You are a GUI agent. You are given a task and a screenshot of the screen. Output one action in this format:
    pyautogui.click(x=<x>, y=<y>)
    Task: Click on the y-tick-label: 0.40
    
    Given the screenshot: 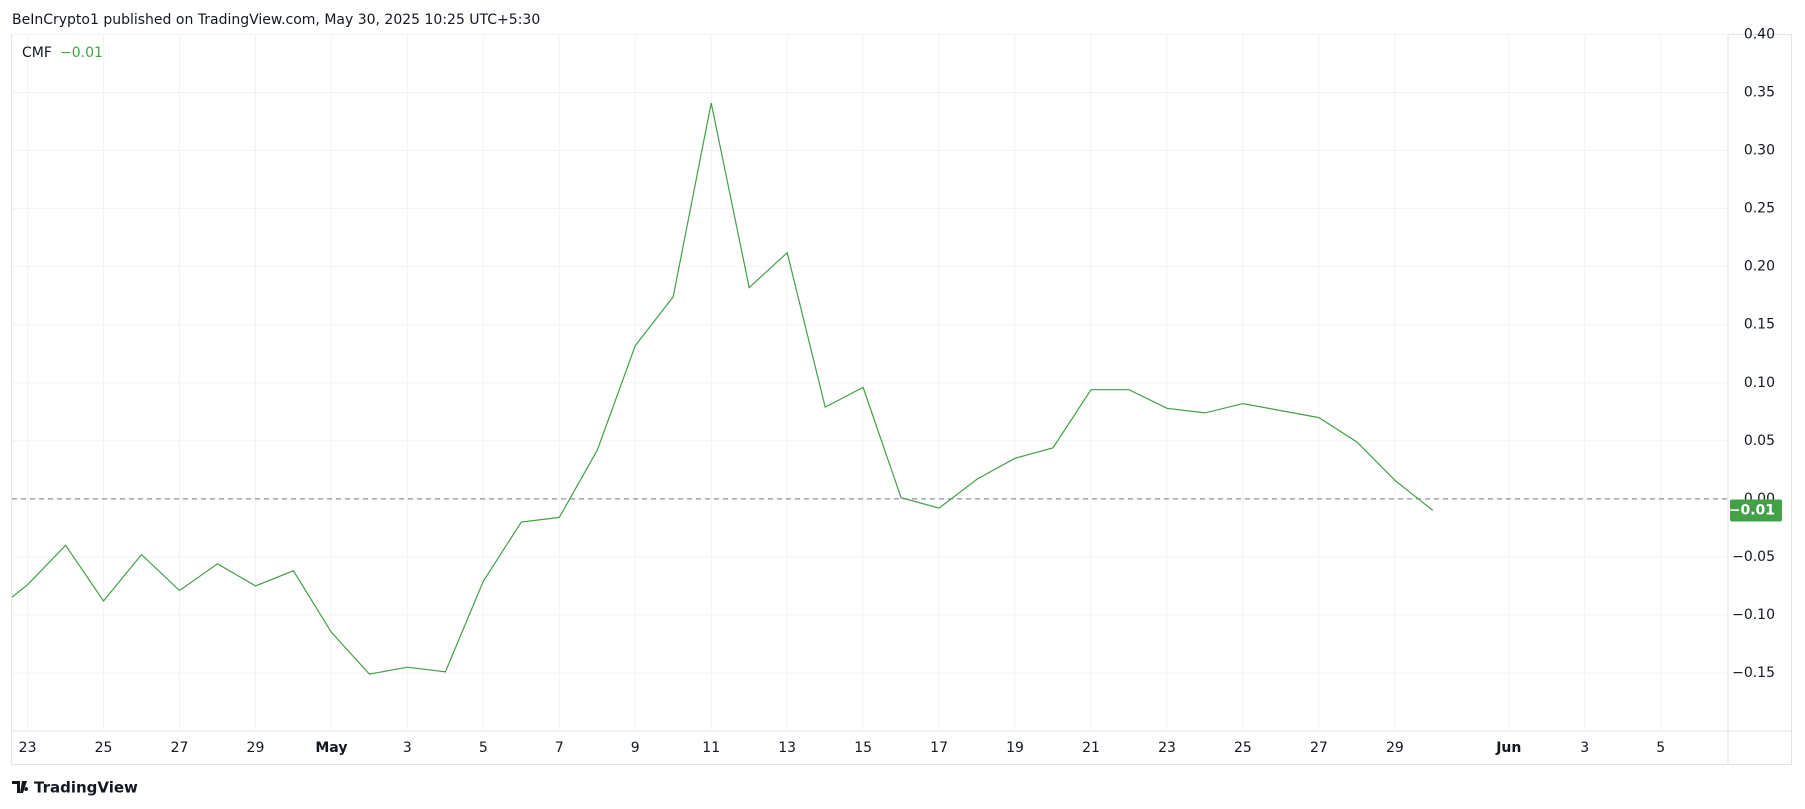 What is the action you would take?
    pyautogui.click(x=1759, y=35)
    